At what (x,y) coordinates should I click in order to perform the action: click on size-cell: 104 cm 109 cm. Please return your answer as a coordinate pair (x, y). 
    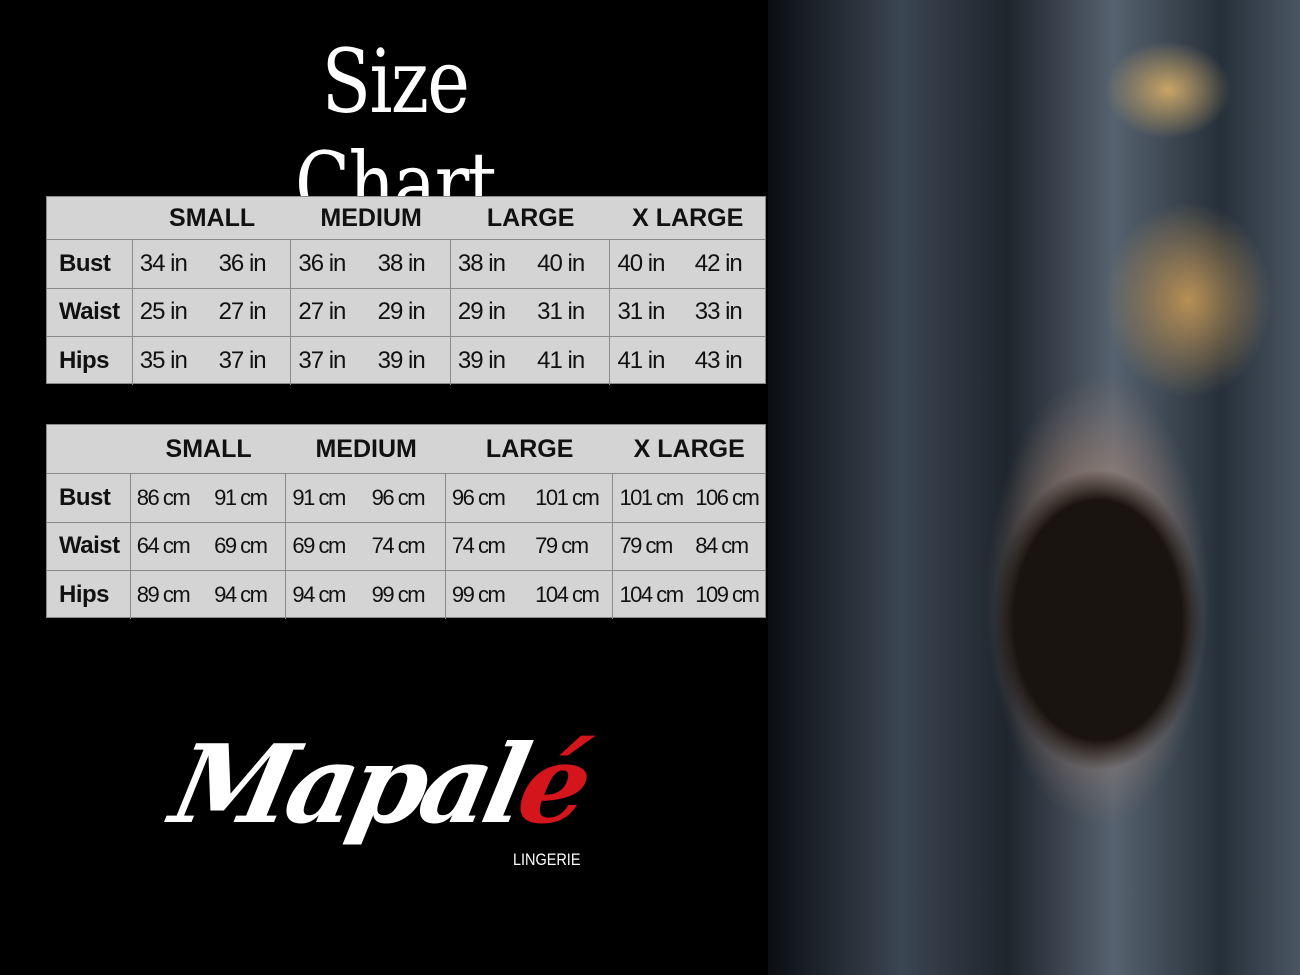
    Looking at the image, I should click on (689, 595).